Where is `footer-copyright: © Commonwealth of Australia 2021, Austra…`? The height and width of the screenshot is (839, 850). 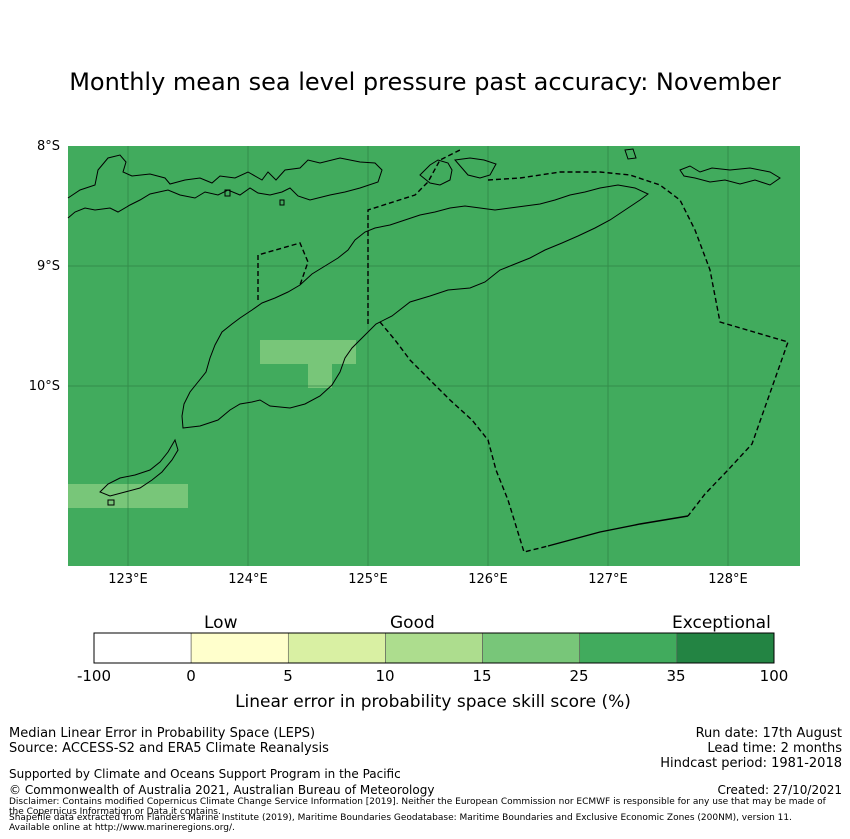
footer-copyright: © Commonwealth of Australia 2021, Austra… is located at coordinates (222, 790).